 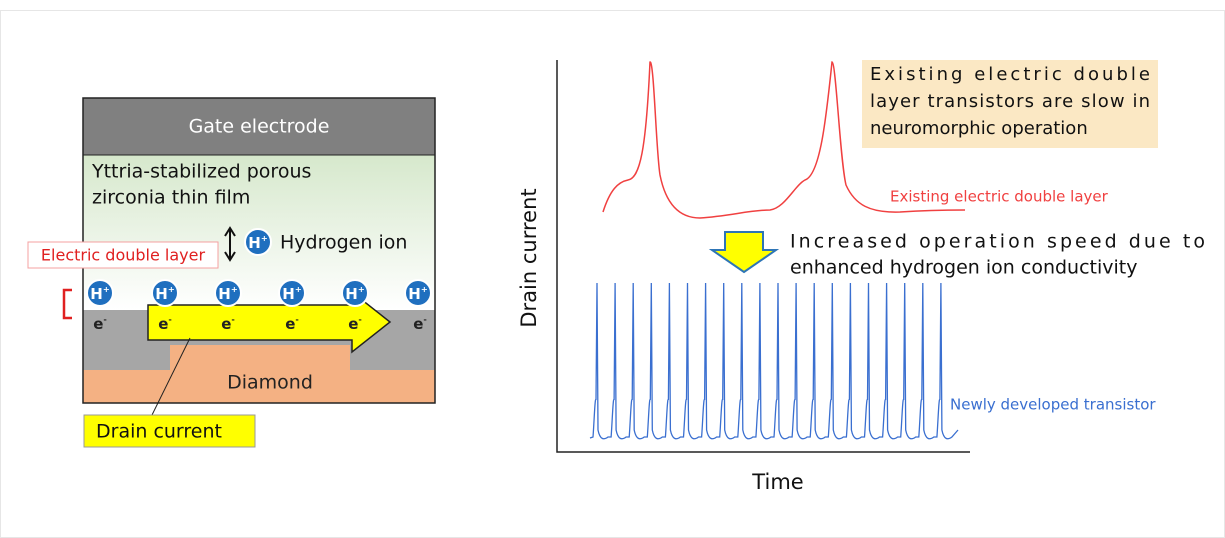 I want to click on new-waveform, so click(x=774, y=361).